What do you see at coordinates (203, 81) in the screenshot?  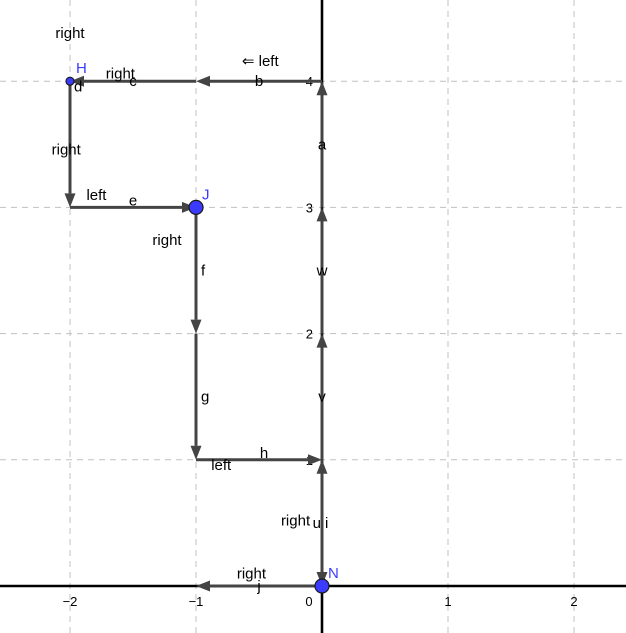 I see `vector-b-arrowhead` at bounding box center [203, 81].